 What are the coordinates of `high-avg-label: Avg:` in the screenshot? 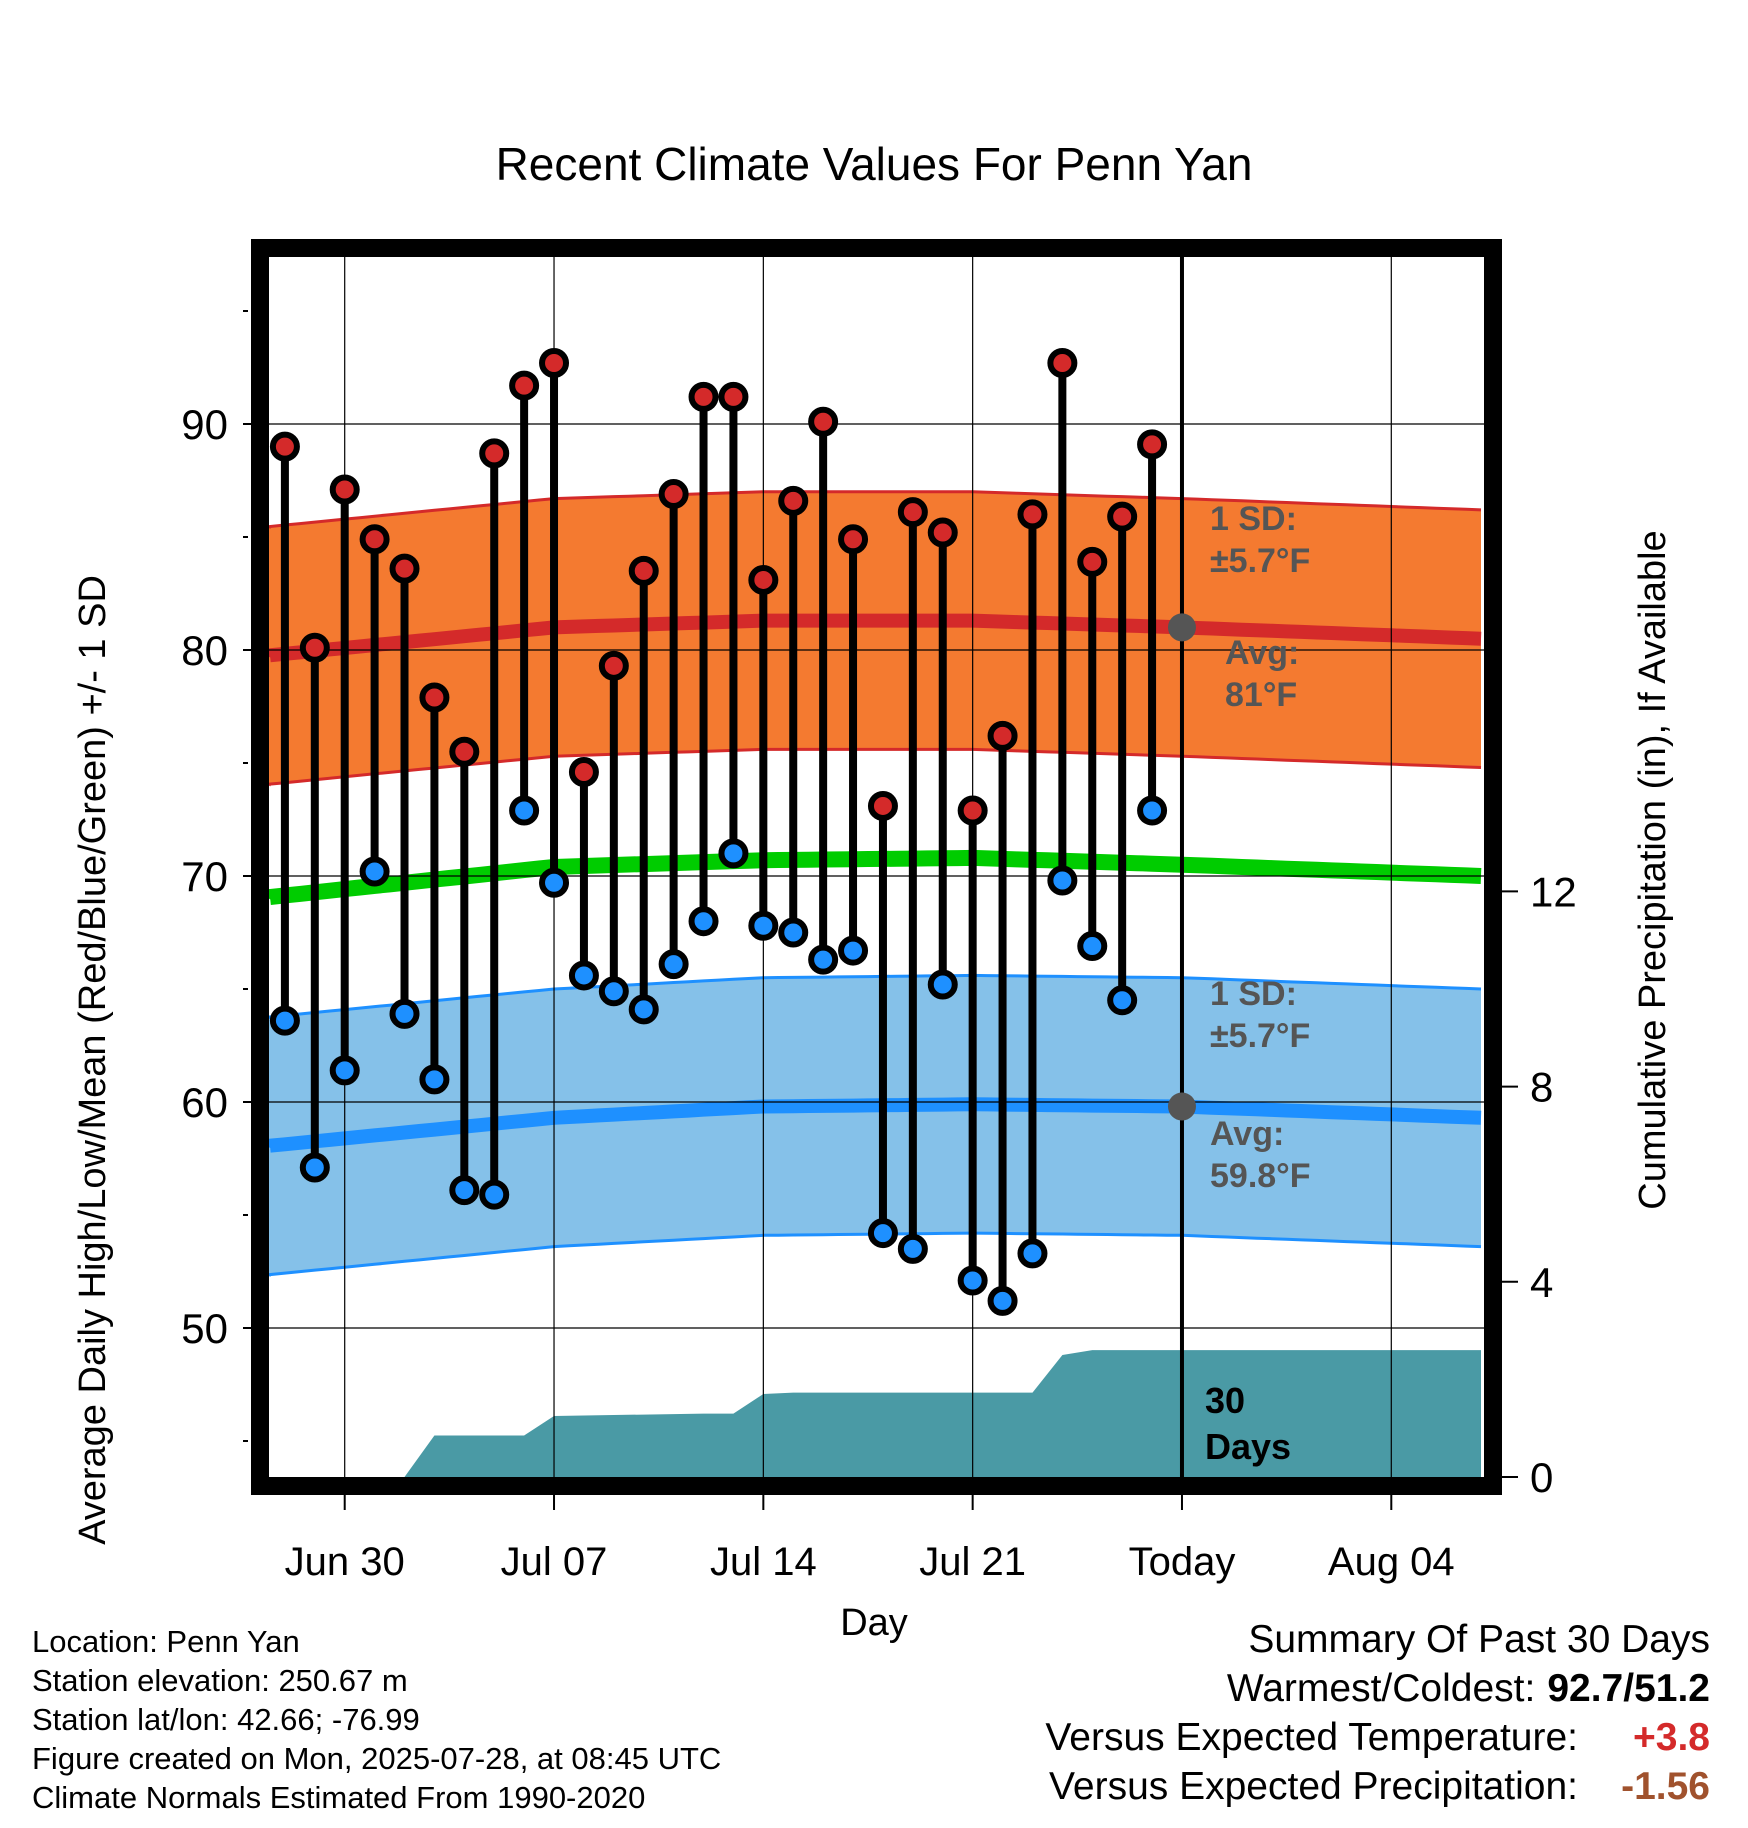 It's located at (1262, 653).